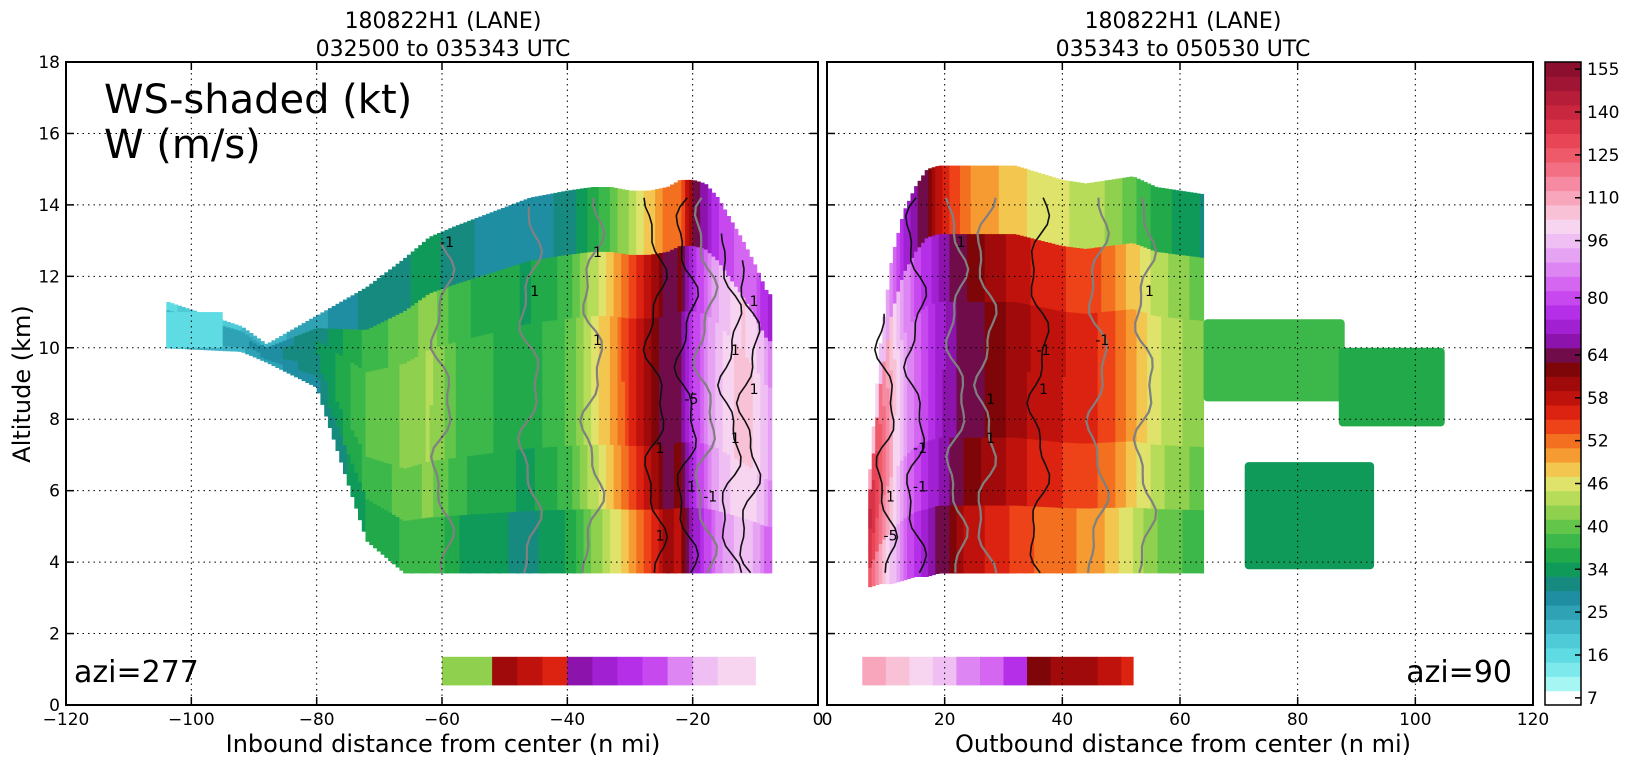  What do you see at coordinates (915, 385) in the screenshot?
I see `w-contour-line` at bounding box center [915, 385].